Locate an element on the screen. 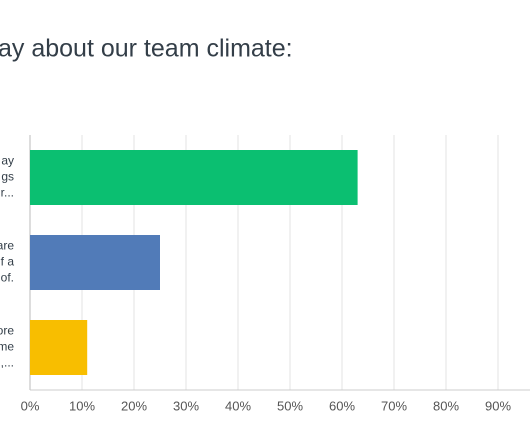 The image size is (530, 442). x-tick-label: 10% is located at coordinates (82, 405).